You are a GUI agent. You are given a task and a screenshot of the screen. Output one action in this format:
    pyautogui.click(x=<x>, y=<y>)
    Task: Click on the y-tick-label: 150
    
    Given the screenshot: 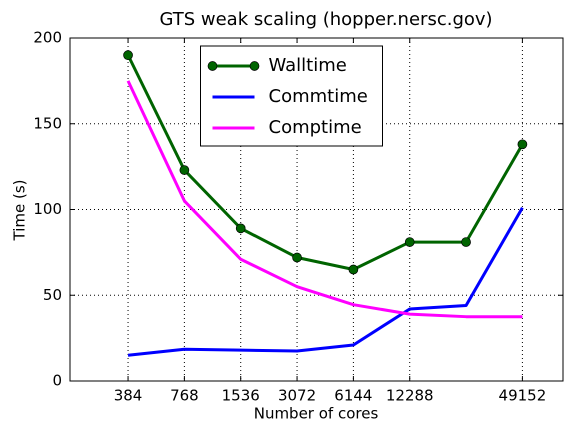 What is the action you would take?
    pyautogui.click(x=47, y=123)
    